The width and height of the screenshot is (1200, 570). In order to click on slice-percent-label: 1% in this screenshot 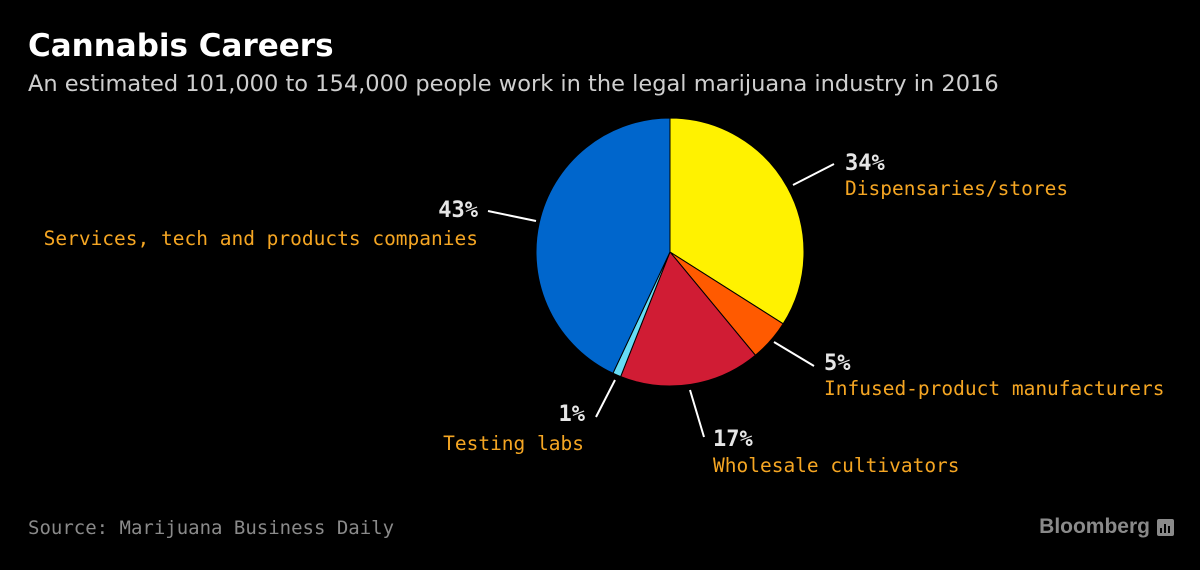, I will do `click(572, 414)`.